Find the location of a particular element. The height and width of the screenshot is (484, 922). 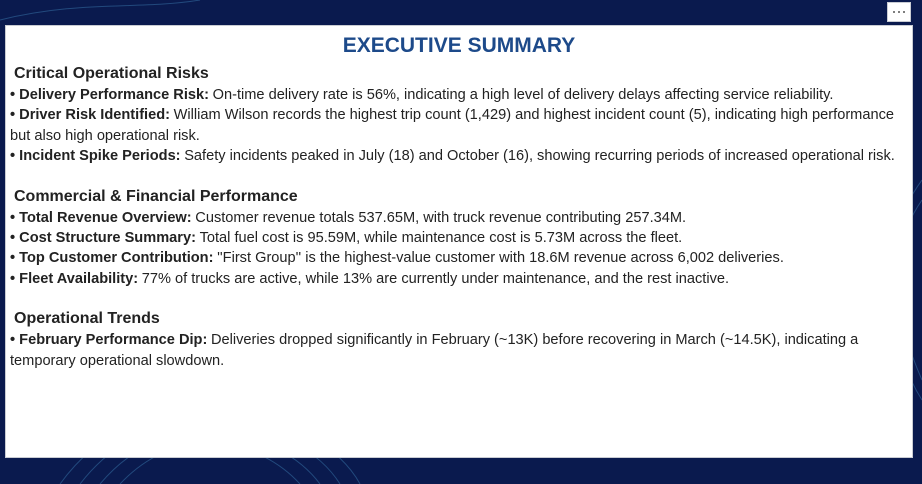

section-heading: Operational Trends is located at coordinates (87, 319).